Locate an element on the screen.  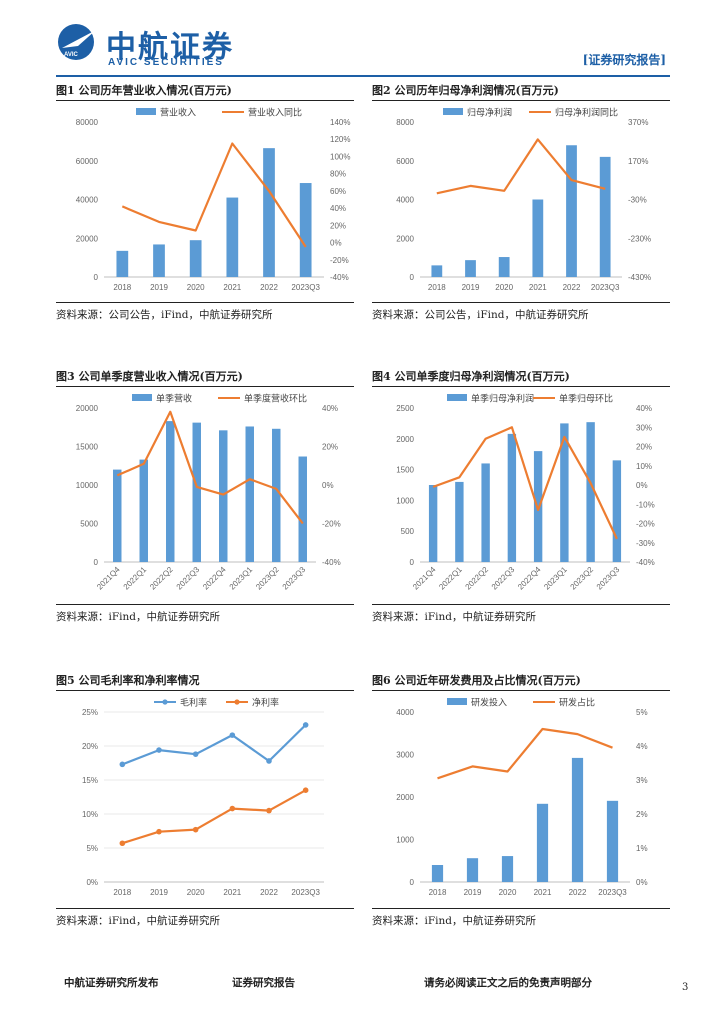
figure-2-source: 资料来源：公司公告，iFind，中航证券研究所 is located at coordinates (521, 312).